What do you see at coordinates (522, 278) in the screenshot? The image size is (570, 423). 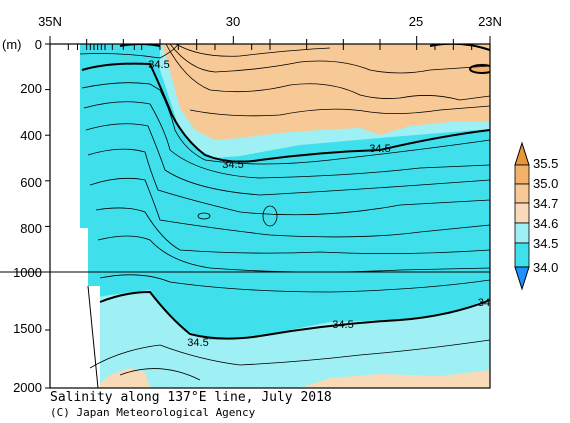 I see `colorbar-bottom-arrow` at bounding box center [522, 278].